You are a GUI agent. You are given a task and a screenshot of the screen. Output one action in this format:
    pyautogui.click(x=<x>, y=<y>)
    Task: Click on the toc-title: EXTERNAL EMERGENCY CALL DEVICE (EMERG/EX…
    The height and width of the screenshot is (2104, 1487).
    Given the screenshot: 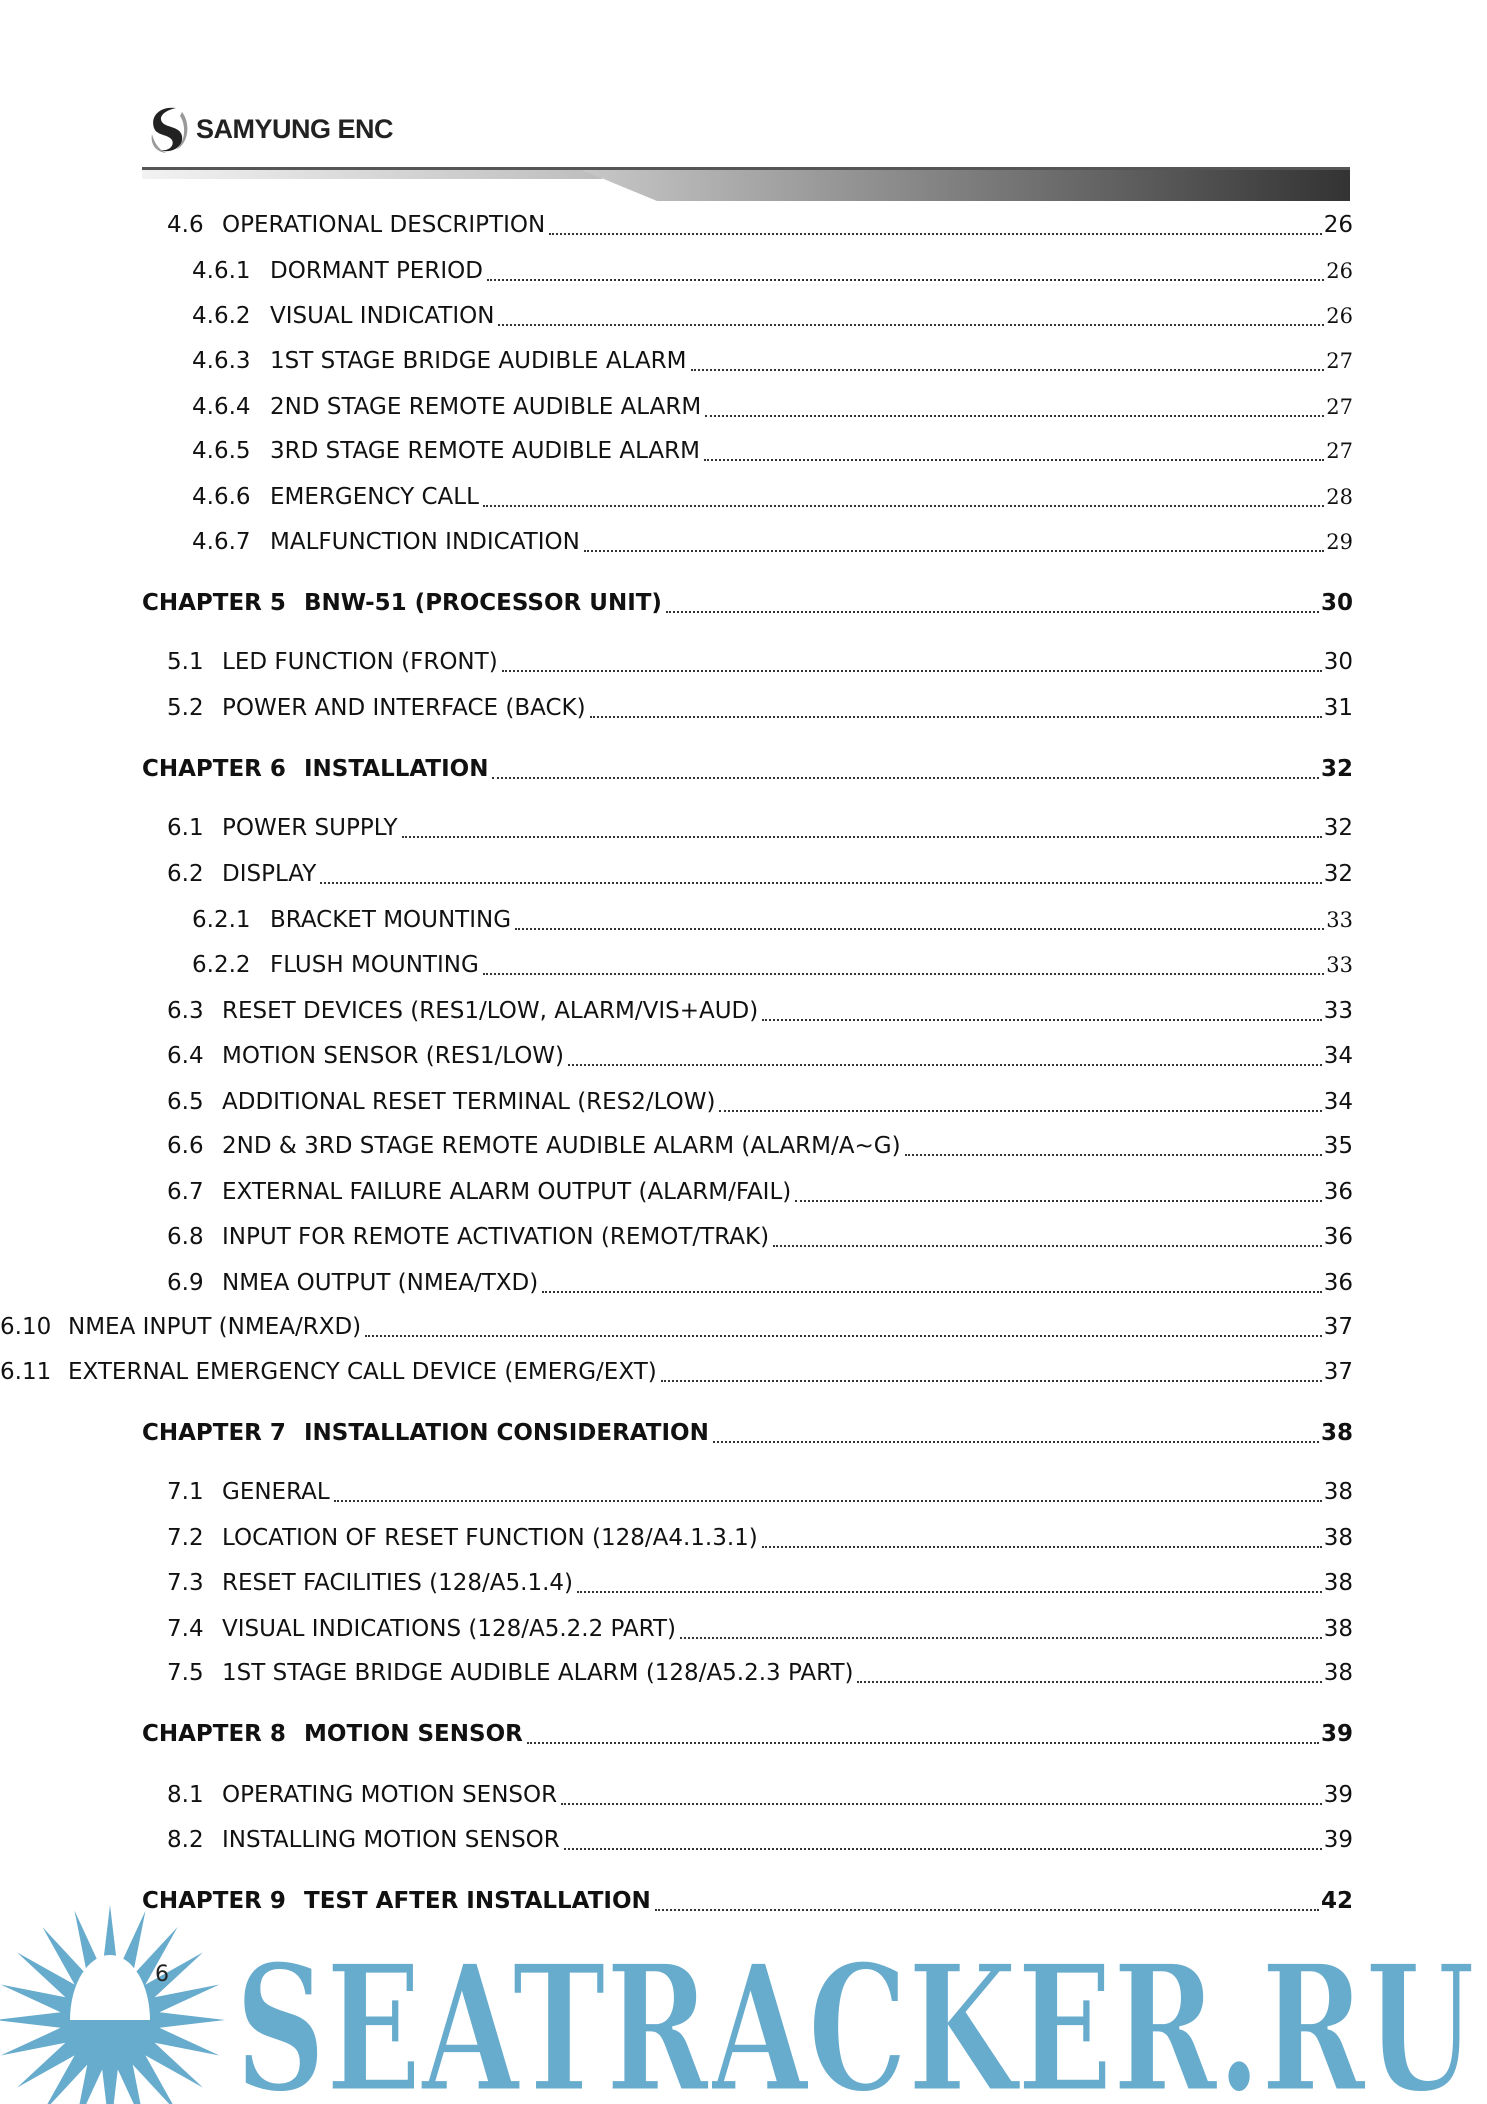 What is the action you would take?
    pyautogui.click(x=362, y=1372)
    